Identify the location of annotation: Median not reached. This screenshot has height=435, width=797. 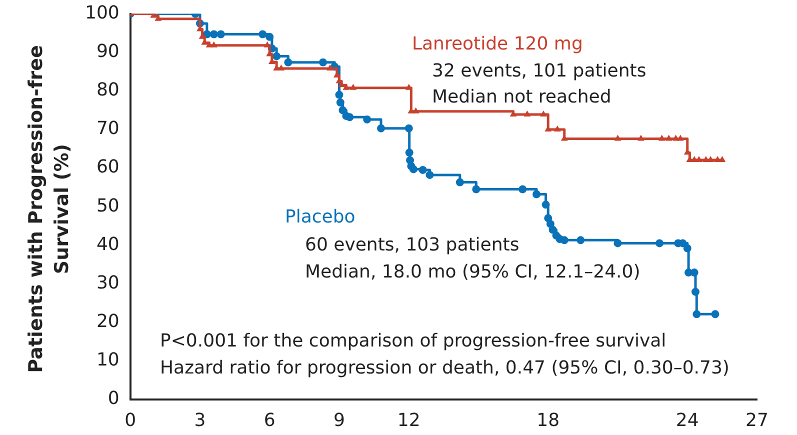
(522, 97).